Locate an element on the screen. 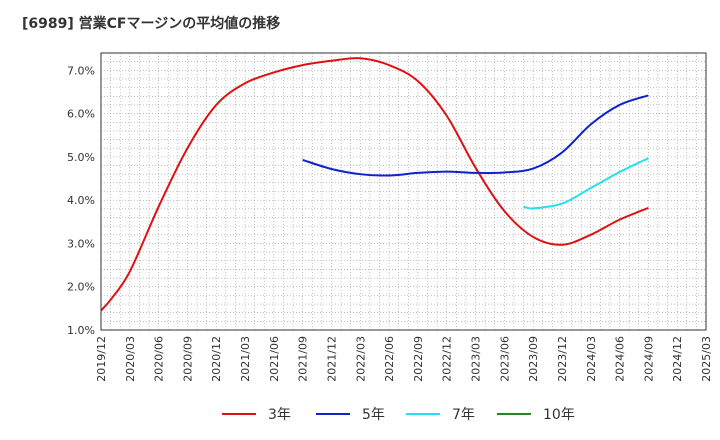 The height and width of the screenshot is (440, 720). legend: 3年 5年 7年 10年 is located at coordinates (360, 414).